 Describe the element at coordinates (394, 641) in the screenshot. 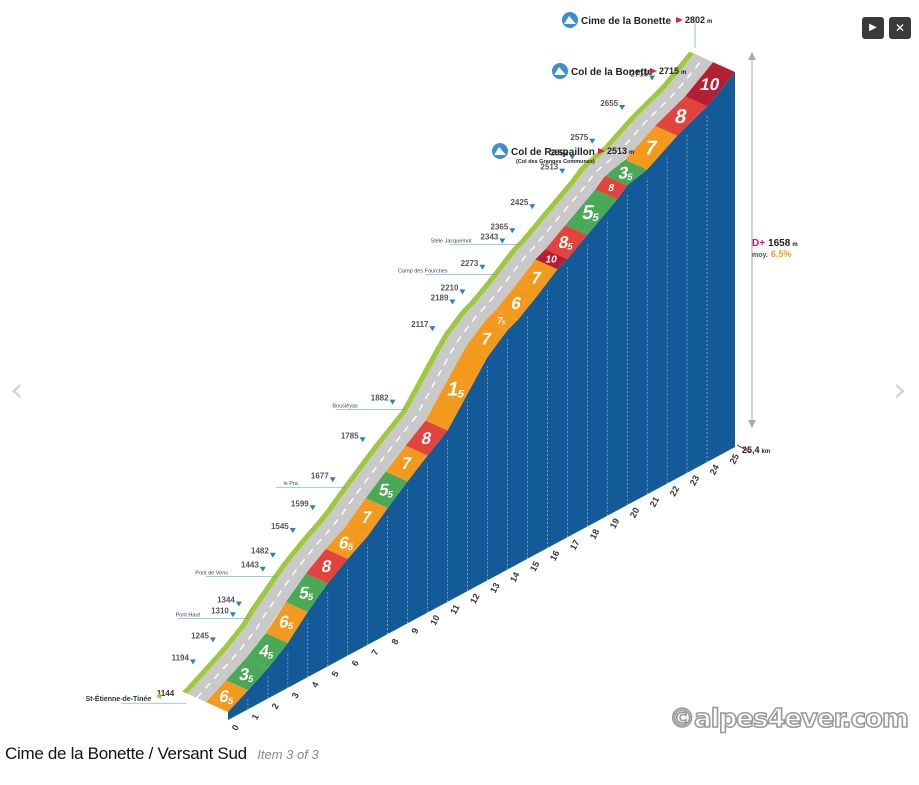

I see `km-tick-label: 8` at that location.